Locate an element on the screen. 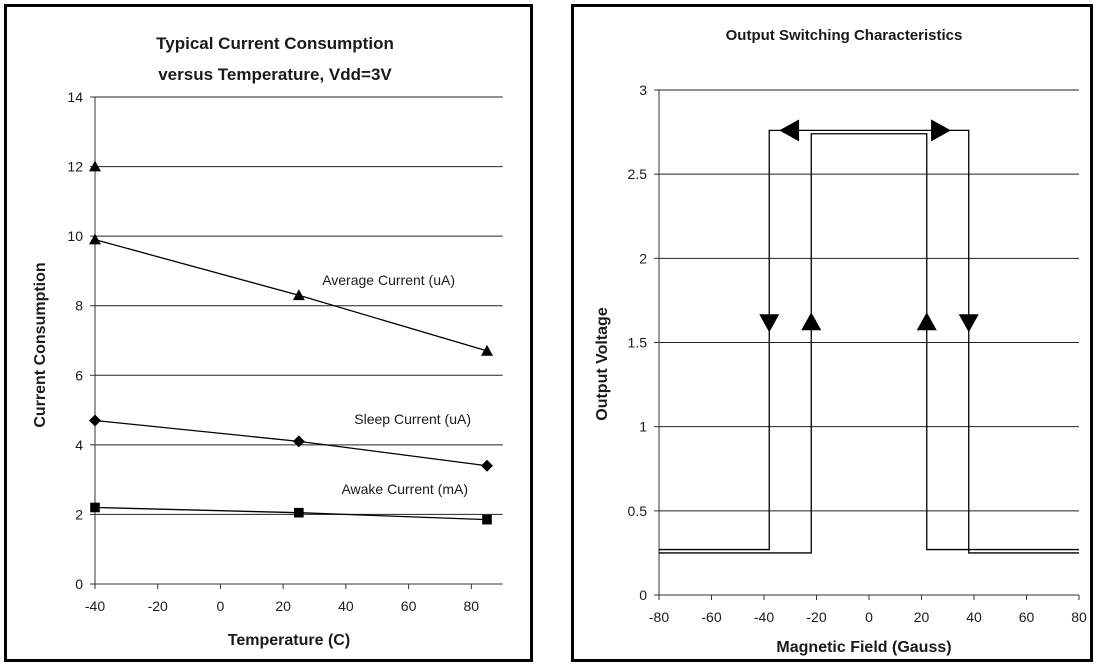  y-tick-label: 6 is located at coordinates (79, 375).